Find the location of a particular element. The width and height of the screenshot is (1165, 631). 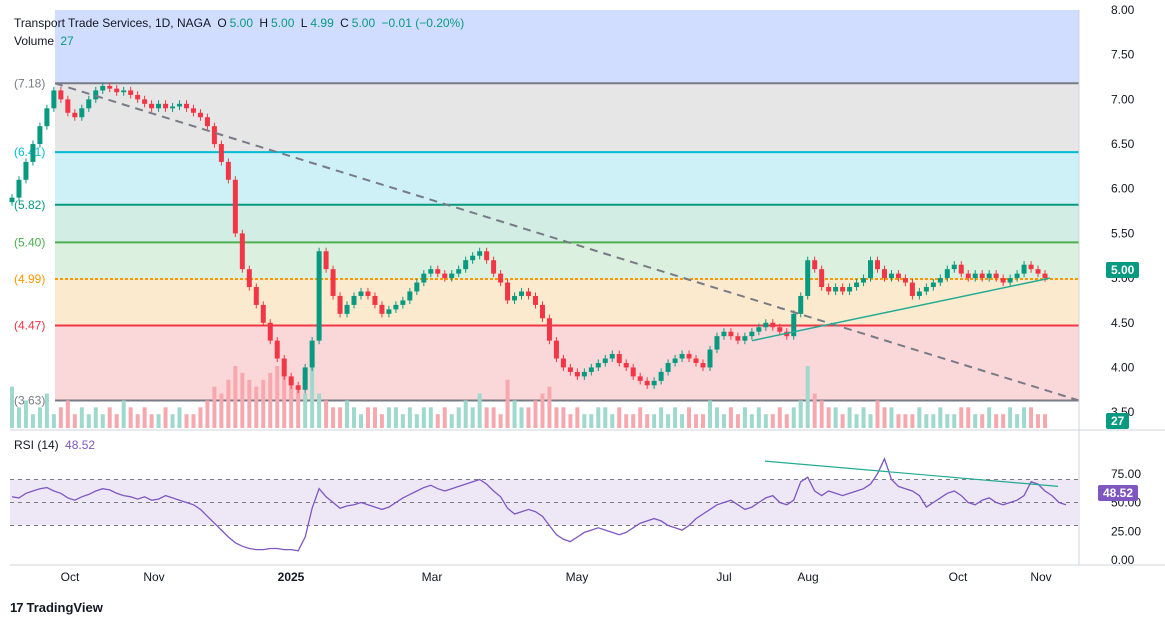

price-tick: 8.00 is located at coordinates (1123, 10).